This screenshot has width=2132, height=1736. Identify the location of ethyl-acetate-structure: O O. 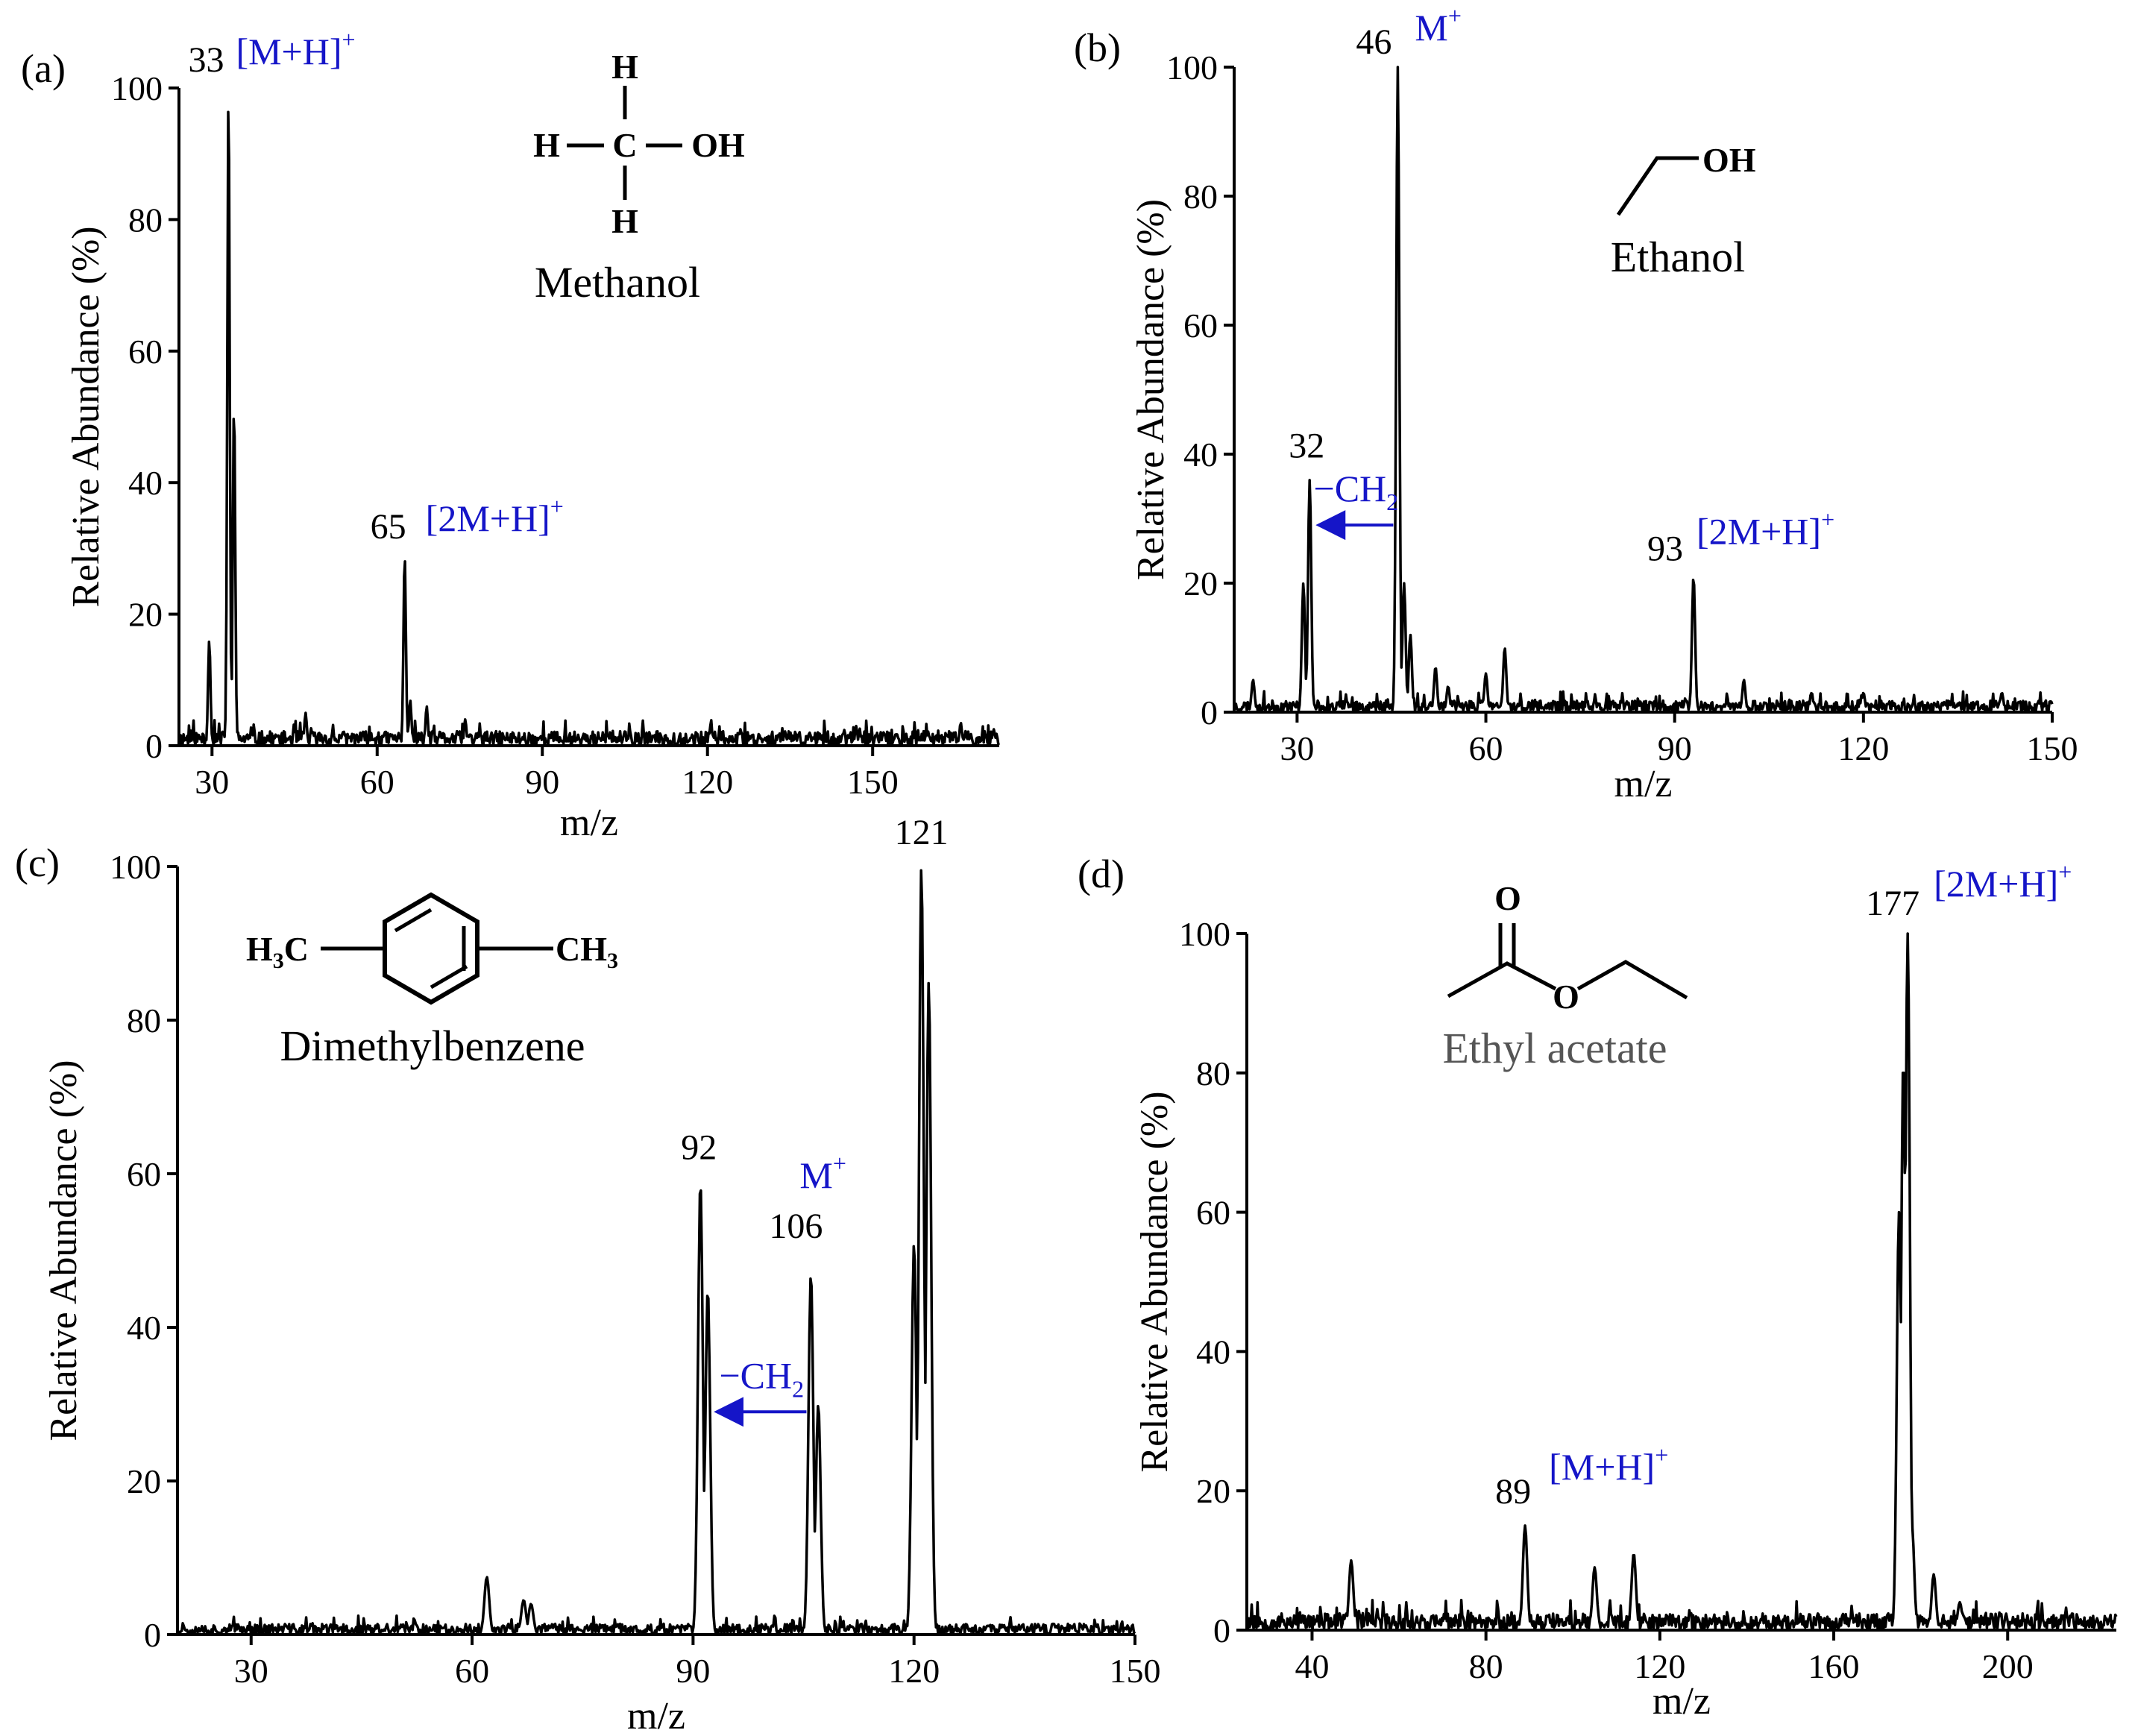
(1567, 947).